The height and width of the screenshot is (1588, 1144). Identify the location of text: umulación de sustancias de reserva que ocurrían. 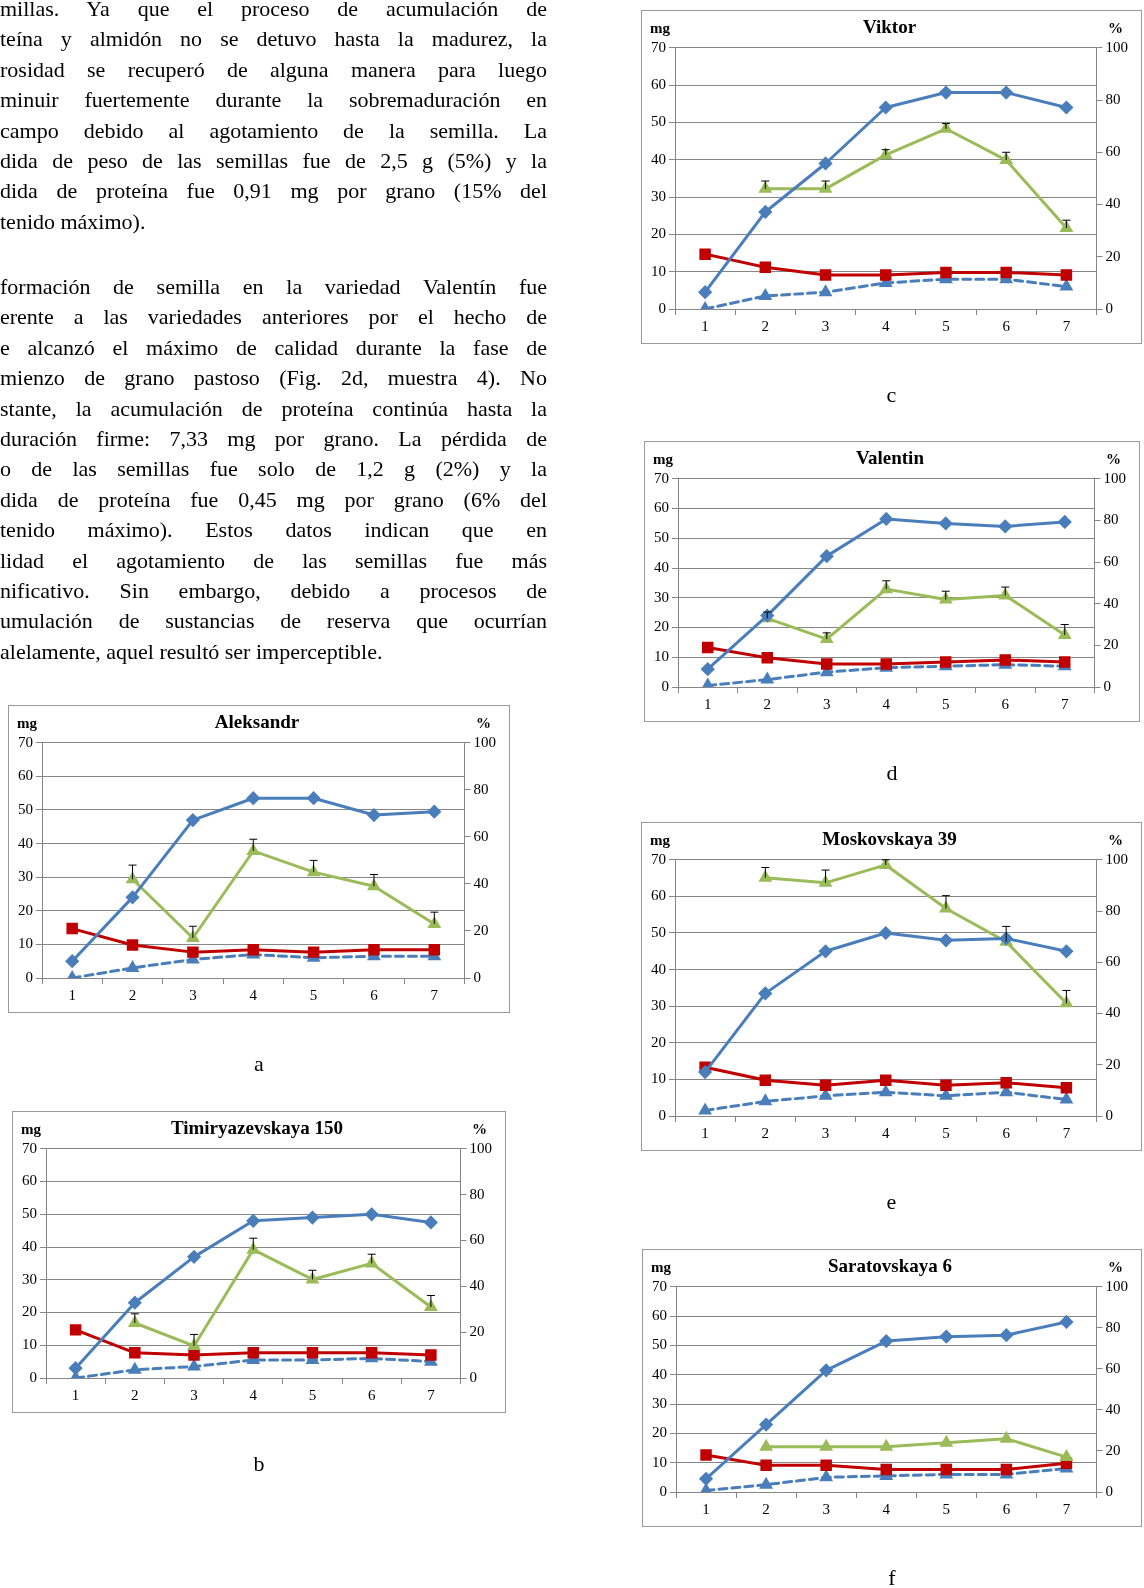
(273, 621).